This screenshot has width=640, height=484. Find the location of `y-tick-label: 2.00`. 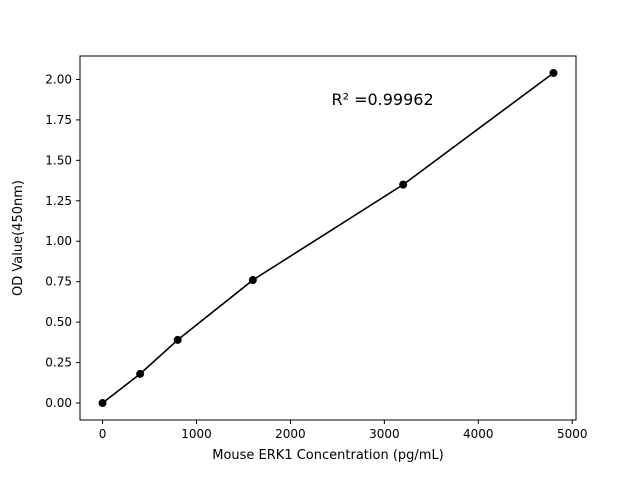

y-tick-label: 2.00 is located at coordinates (58, 79).